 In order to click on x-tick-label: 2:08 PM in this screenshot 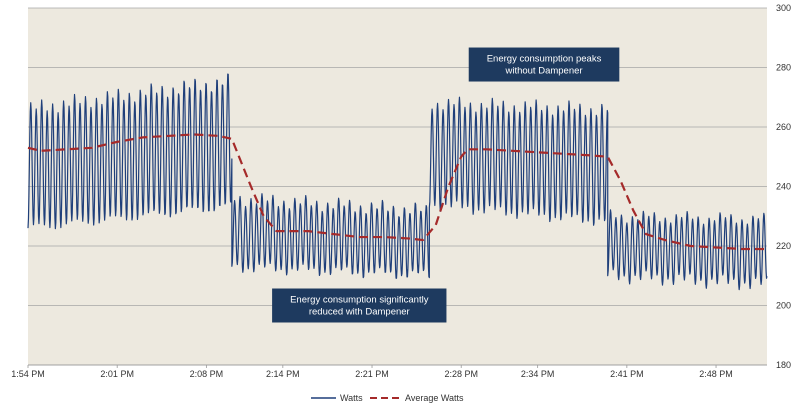, I will do `click(207, 374)`.